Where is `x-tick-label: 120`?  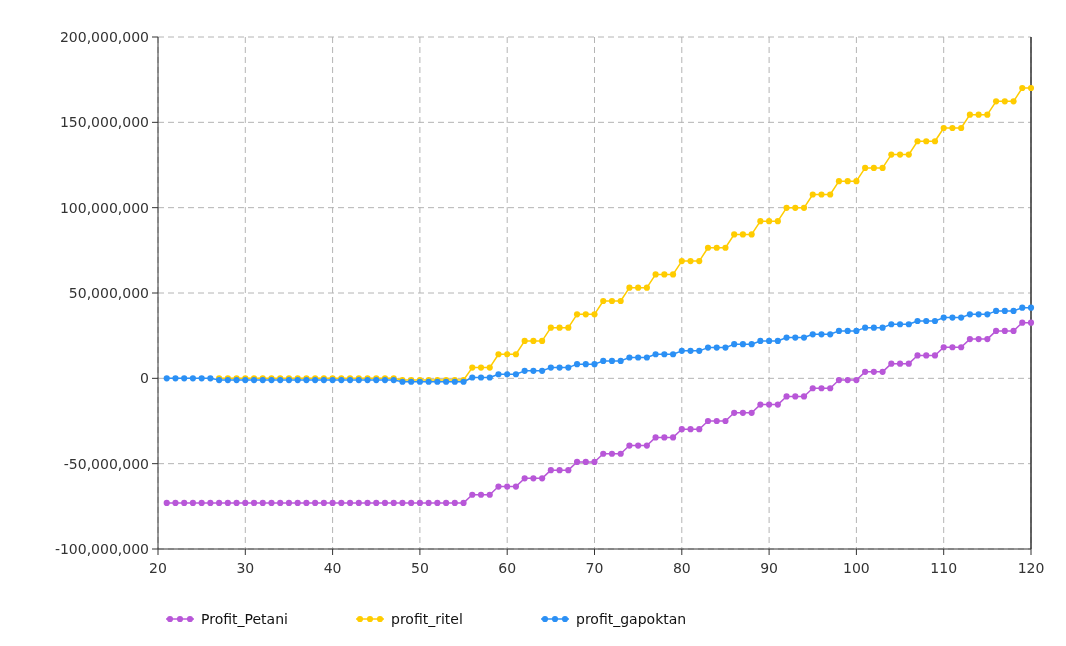 x-tick-label: 120 is located at coordinates (1031, 568).